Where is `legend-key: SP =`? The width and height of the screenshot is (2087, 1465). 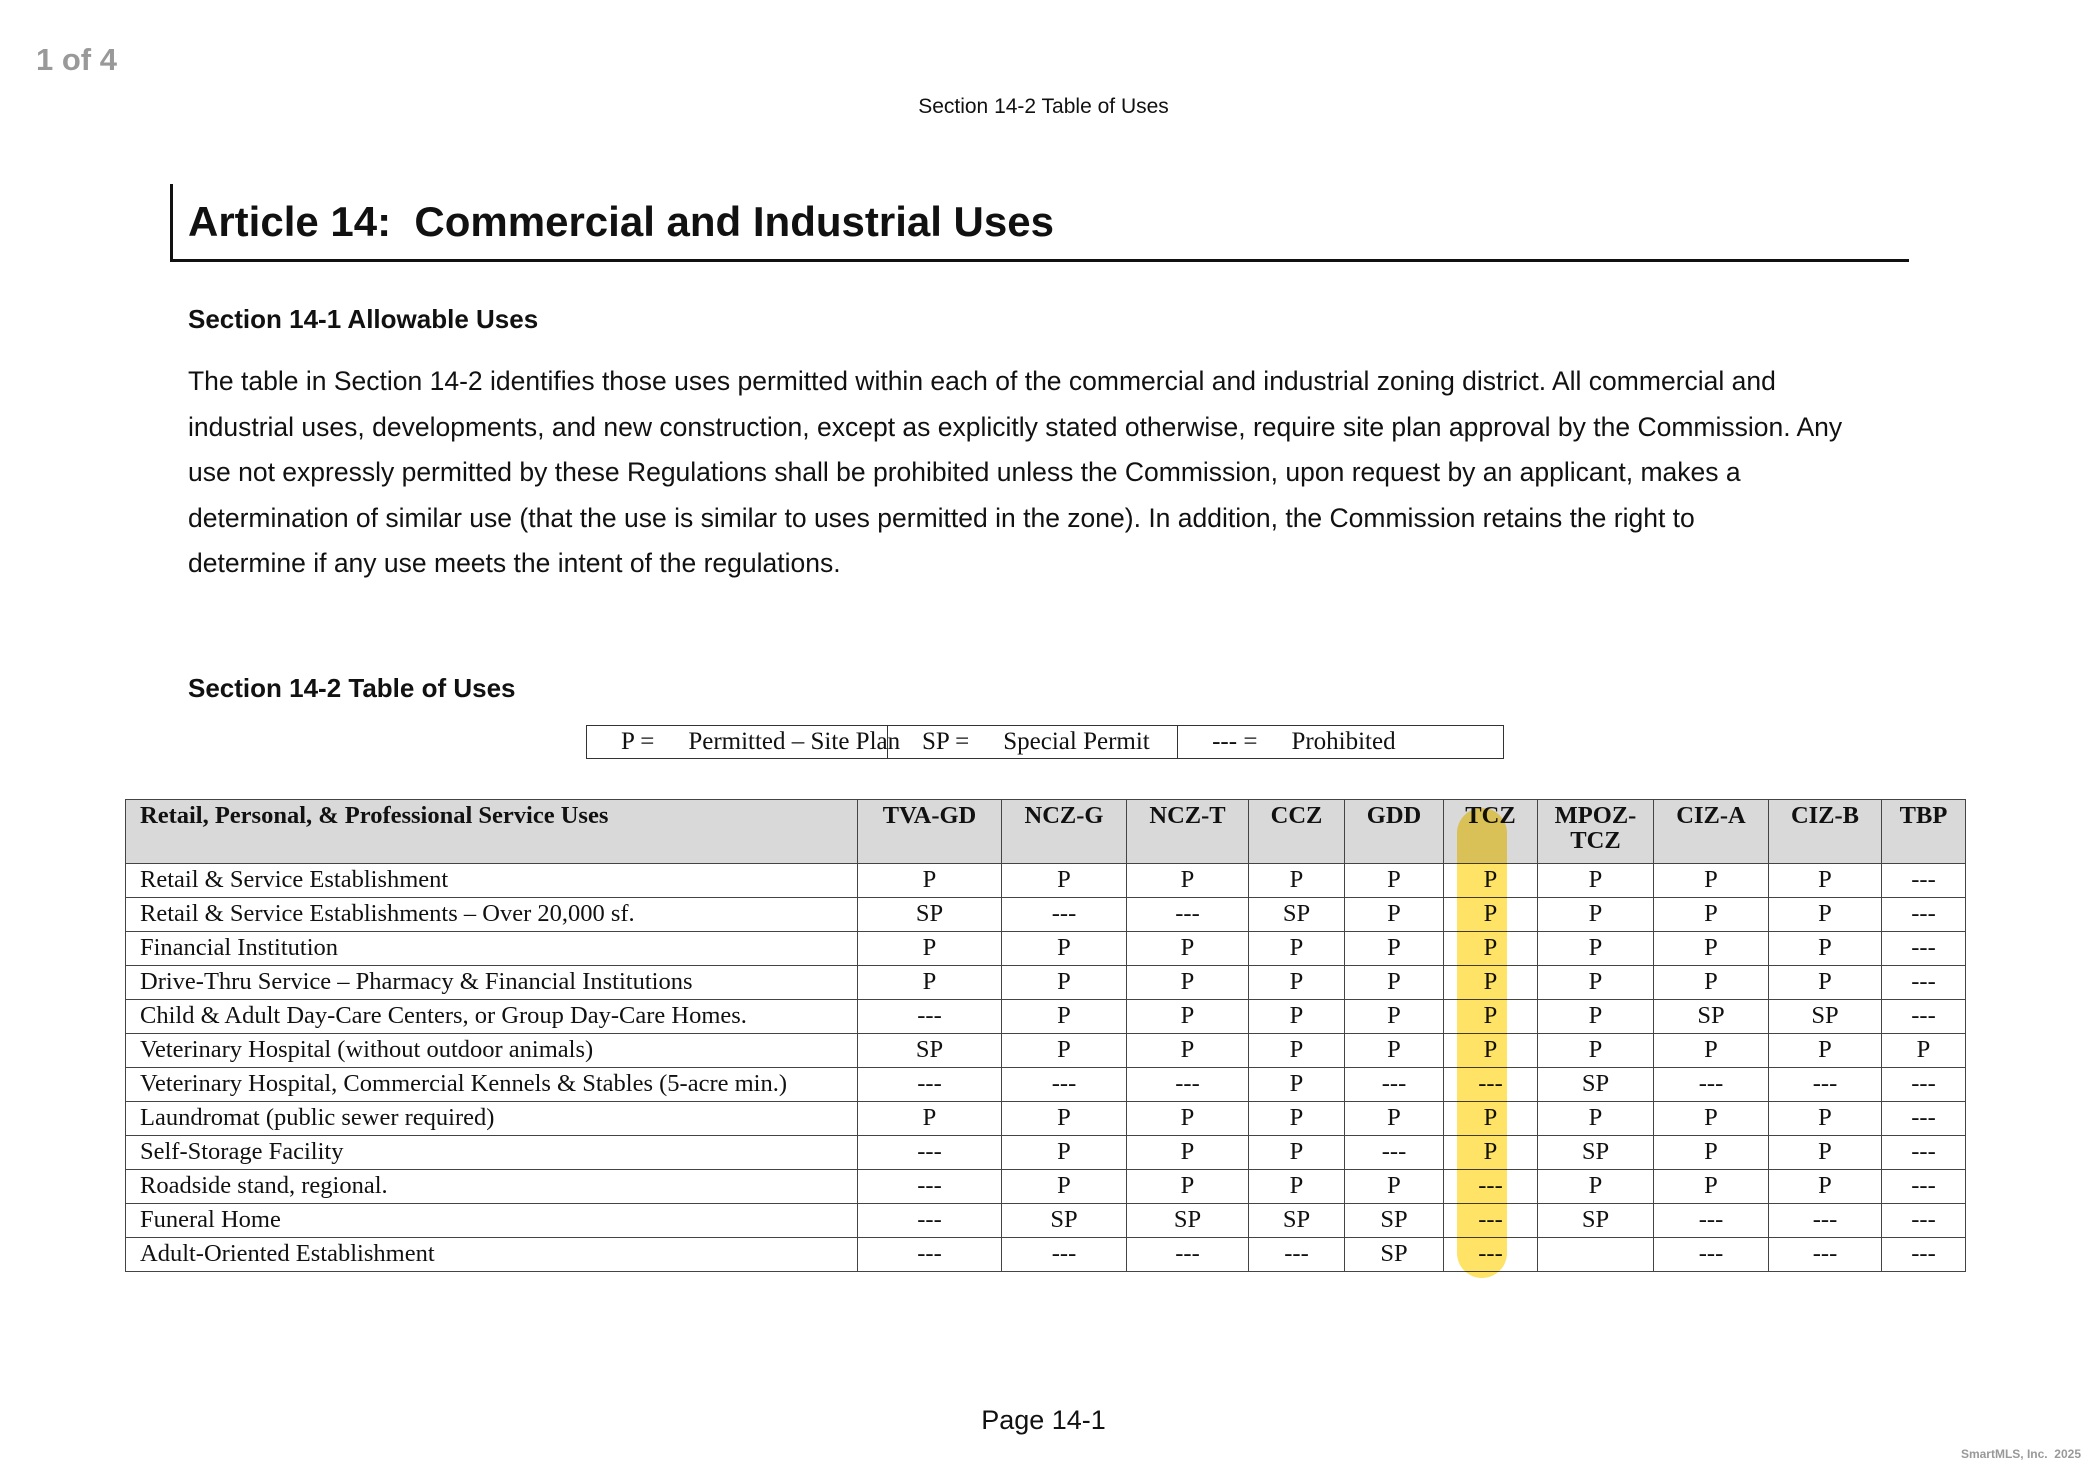 legend-key: SP = is located at coordinates (946, 741).